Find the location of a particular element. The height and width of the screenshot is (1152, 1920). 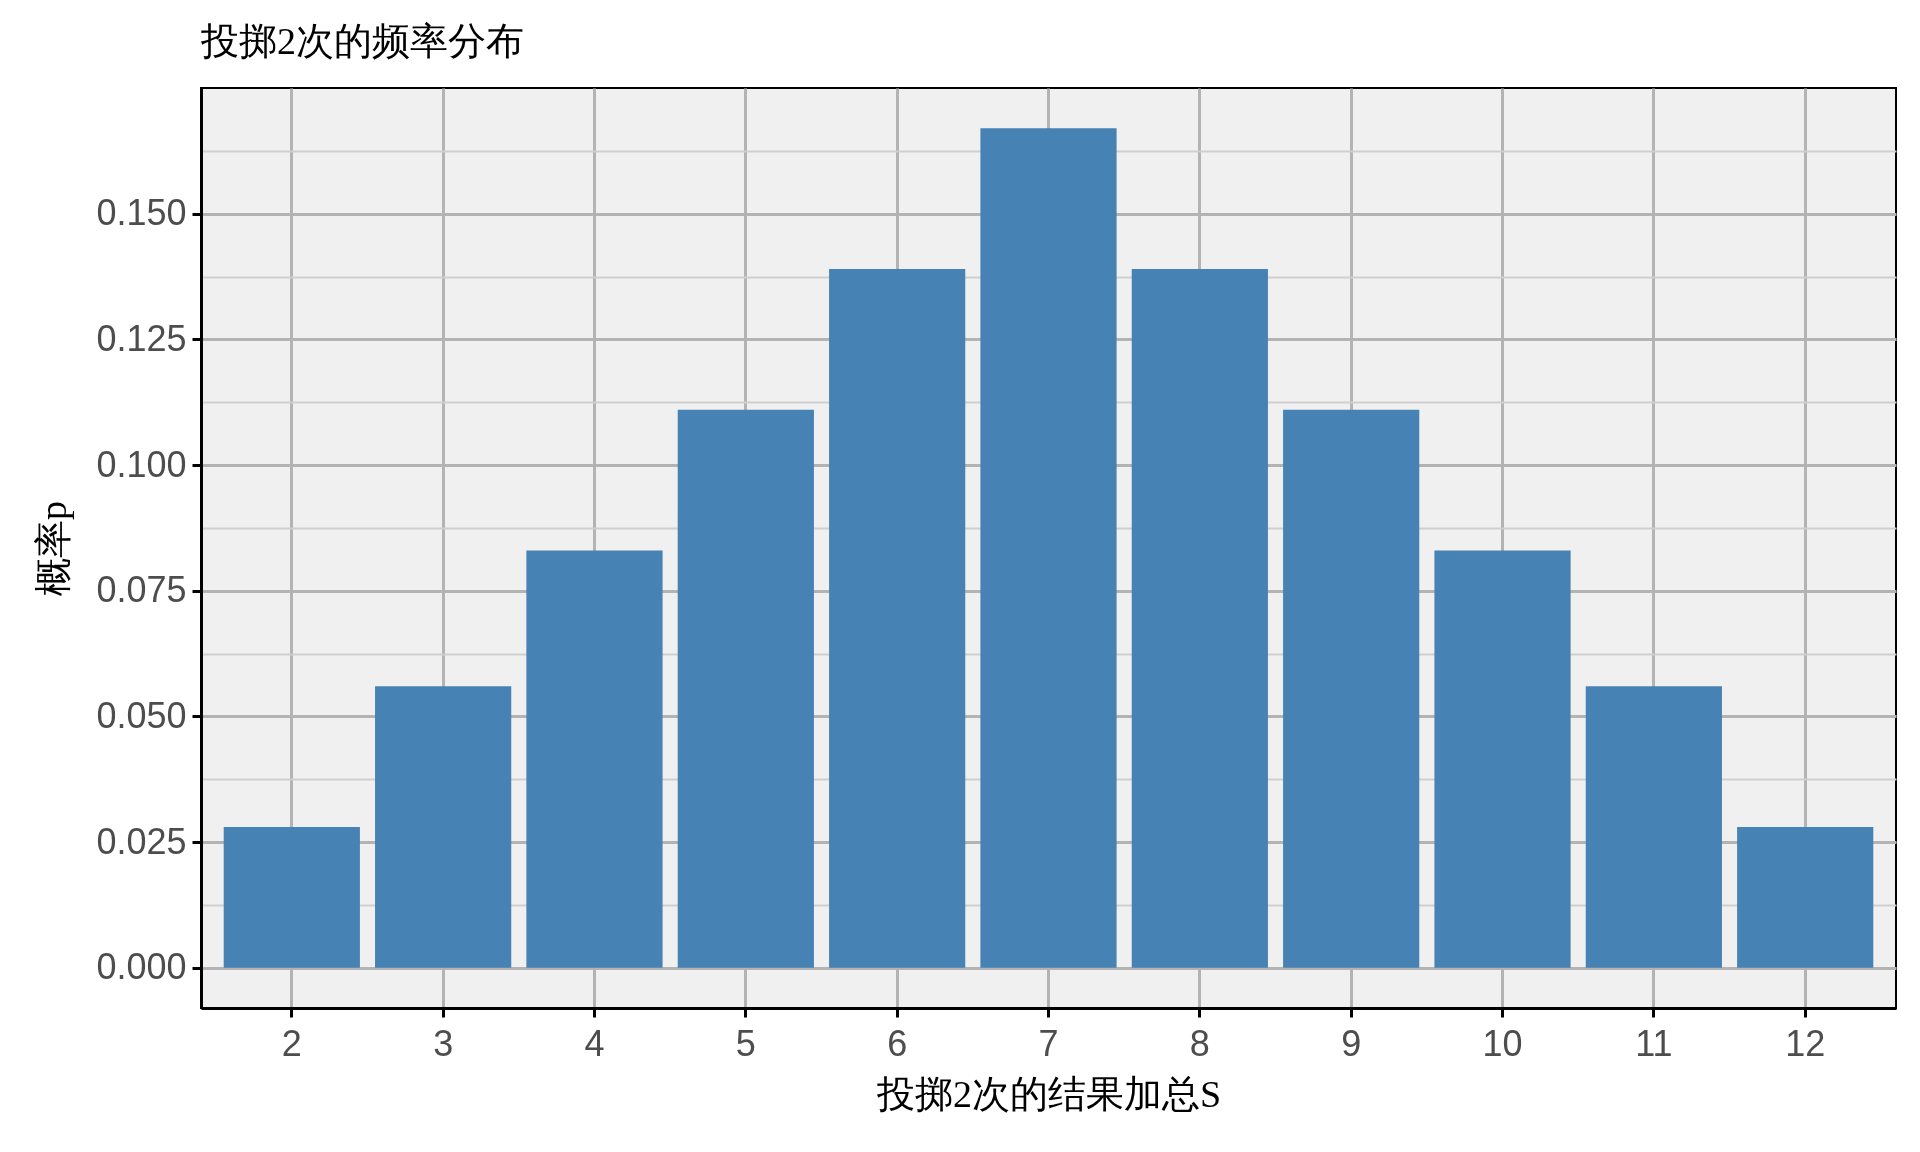

x-tick-label: 6 is located at coordinates (897, 1043).